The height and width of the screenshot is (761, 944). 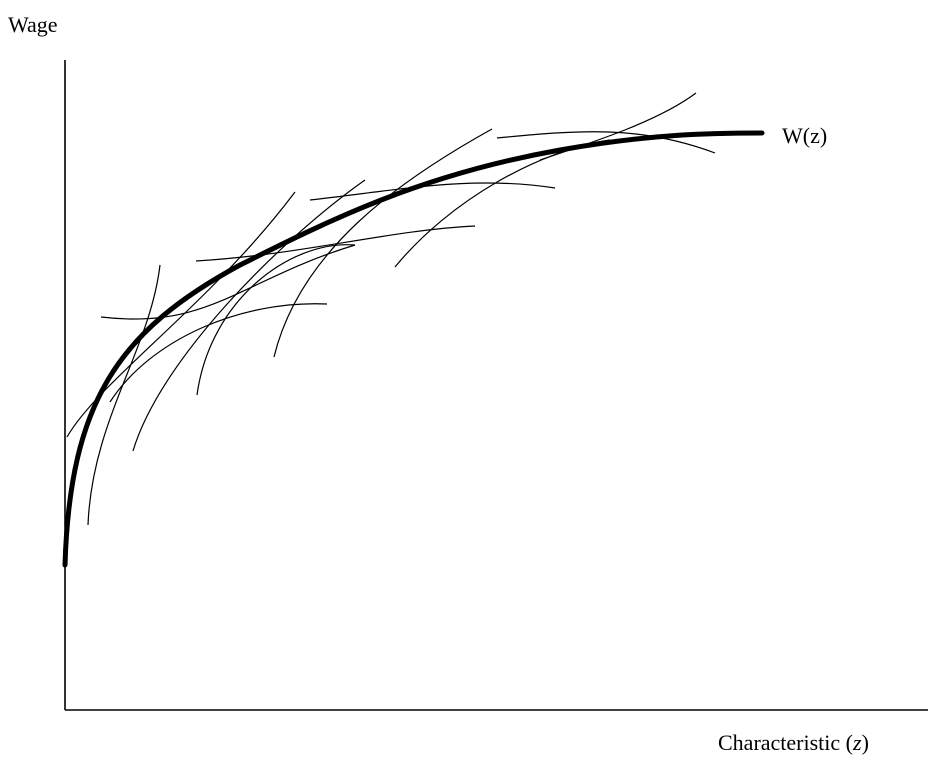 I want to click on x-axis-label-main: Characteristic (, so click(x=785, y=742).